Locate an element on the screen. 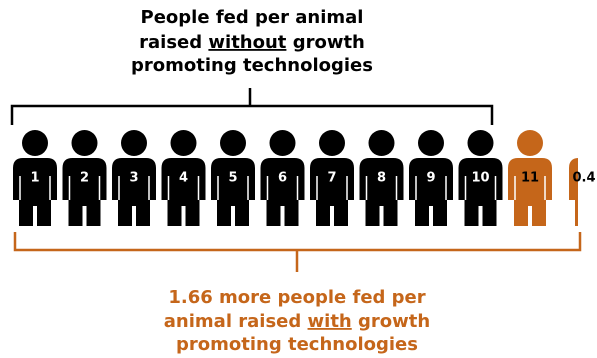 This screenshot has width=597, height=358. person: 5 is located at coordinates (233, 178).